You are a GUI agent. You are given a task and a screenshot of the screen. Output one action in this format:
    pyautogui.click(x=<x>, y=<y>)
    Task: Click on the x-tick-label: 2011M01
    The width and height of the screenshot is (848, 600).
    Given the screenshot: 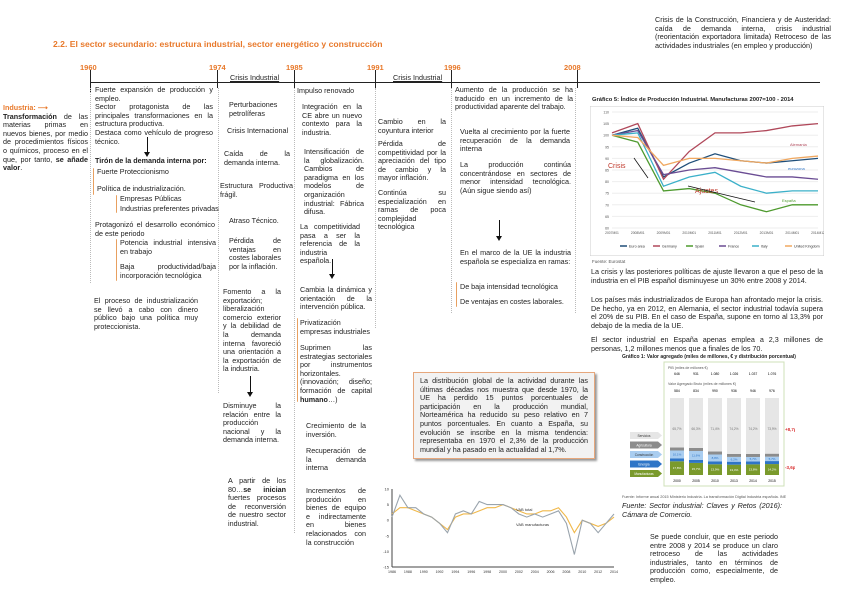 What is the action you would take?
    pyautogui.click(x=715, y=233)
    